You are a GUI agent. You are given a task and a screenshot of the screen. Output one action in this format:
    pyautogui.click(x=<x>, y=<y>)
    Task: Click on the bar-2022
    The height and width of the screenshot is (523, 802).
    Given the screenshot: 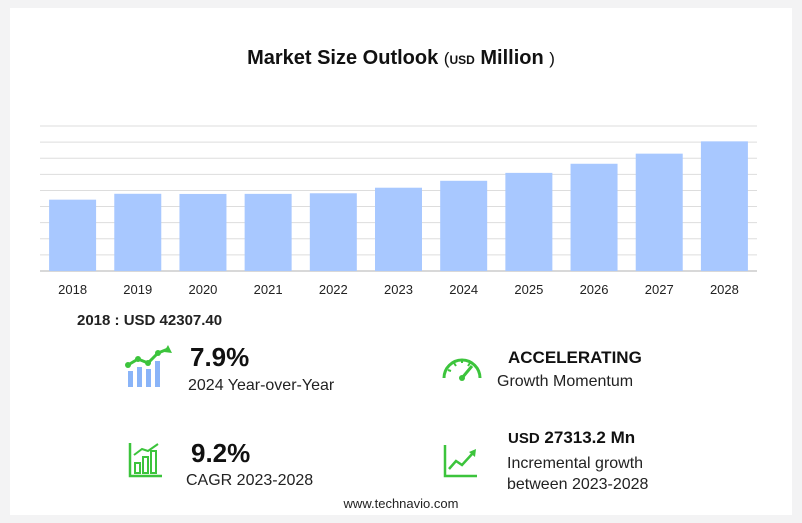 What is the action you would take?
    pyautogui.click(x=333, y=232)
    